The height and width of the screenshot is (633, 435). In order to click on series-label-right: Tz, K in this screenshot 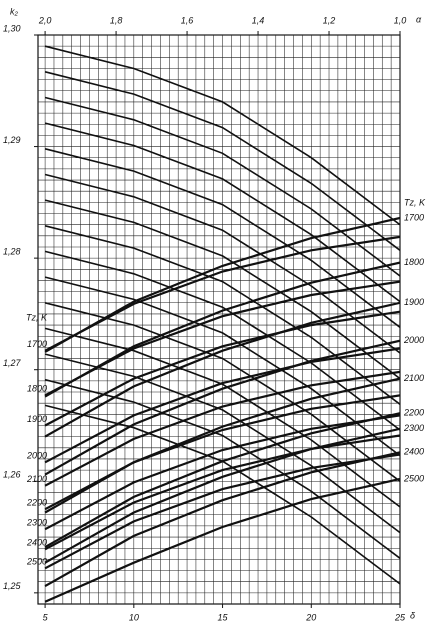, I will do `click(415, 202)`.